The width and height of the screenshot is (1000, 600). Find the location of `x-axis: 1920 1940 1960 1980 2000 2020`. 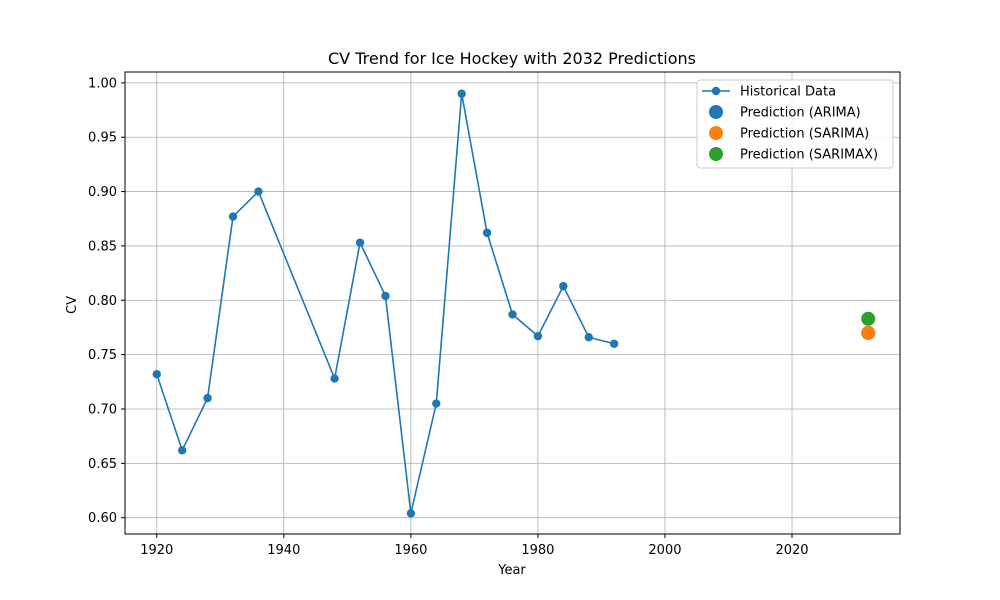

x-axis: 1920 1940 1960 1980 2000 2020 is located at coordinates (474, 546).